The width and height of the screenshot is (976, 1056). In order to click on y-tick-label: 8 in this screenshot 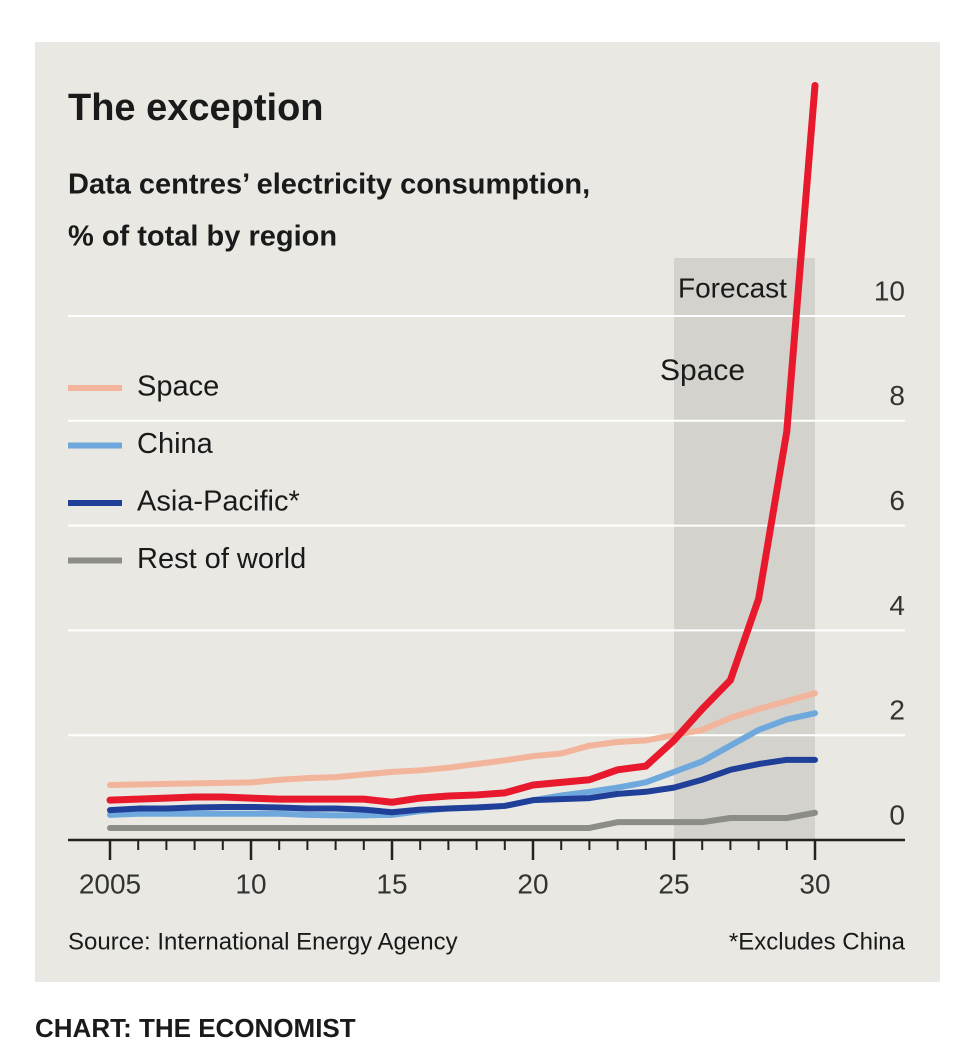, I will do `click(897, 395)`.